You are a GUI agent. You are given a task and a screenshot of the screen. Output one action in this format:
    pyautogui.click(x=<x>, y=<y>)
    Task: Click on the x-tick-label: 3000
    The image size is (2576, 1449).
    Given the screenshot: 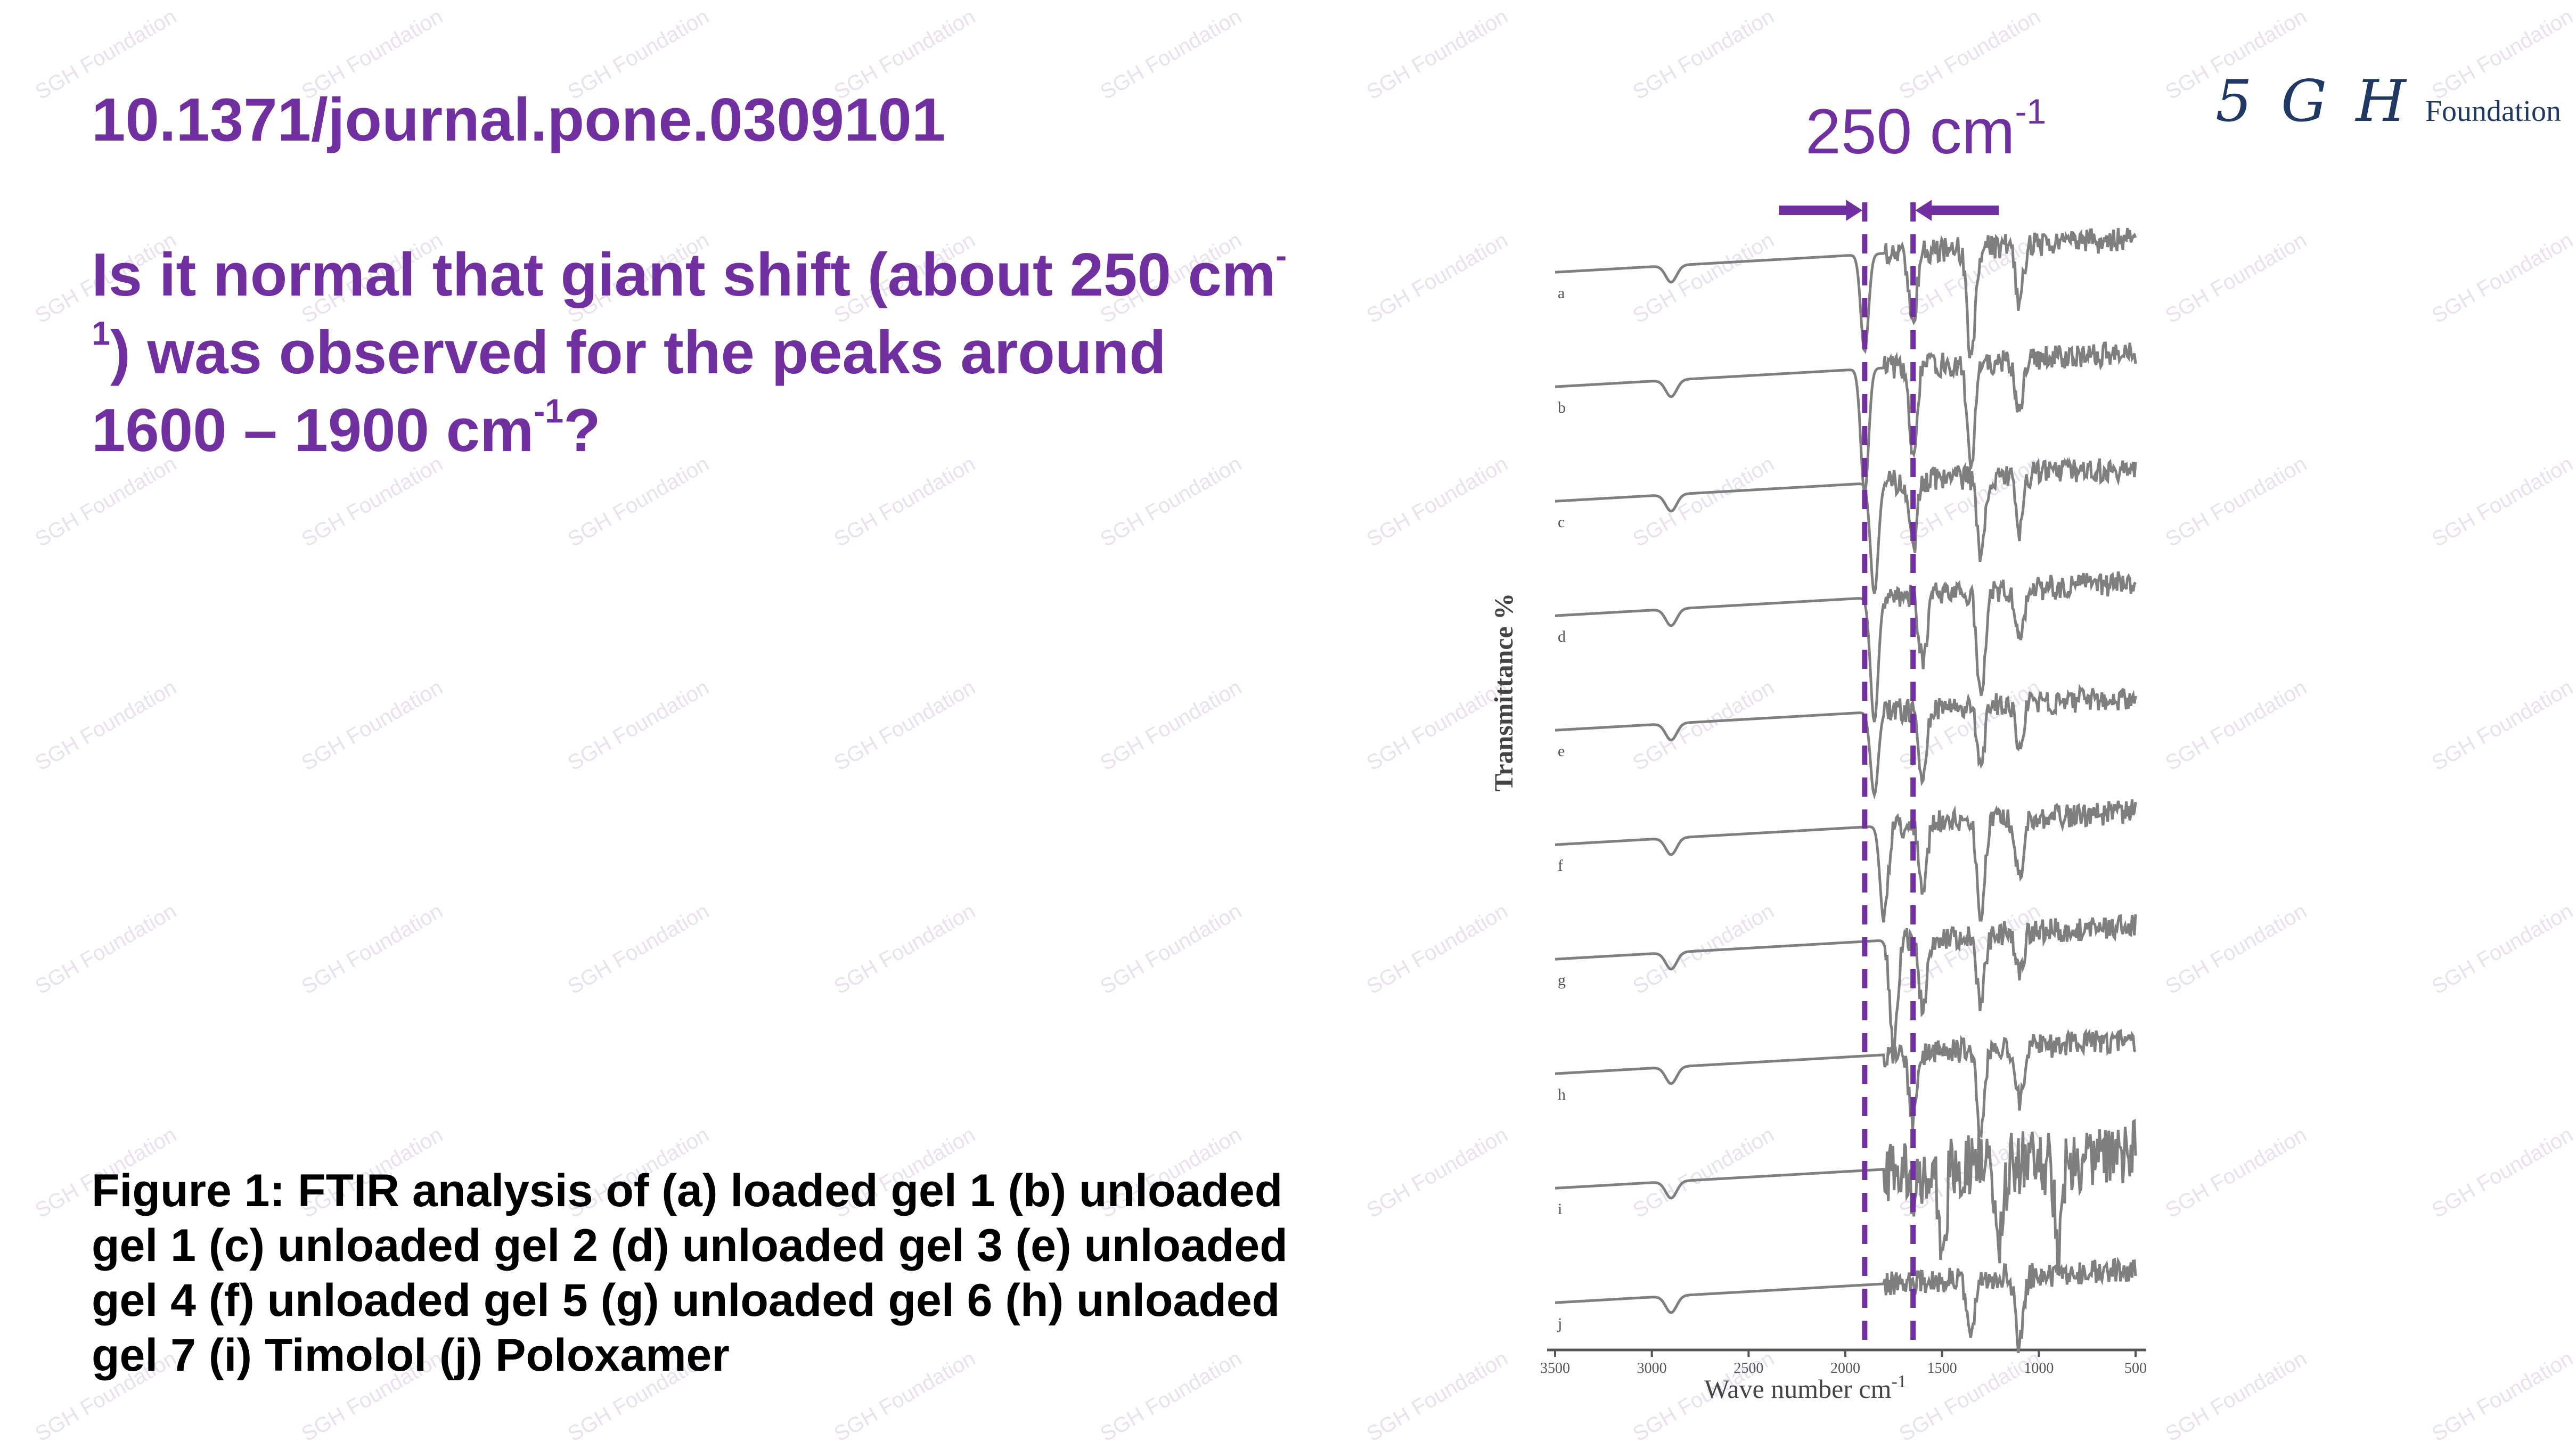 What is the action you would take?
    pyautogui.click(x=1652, y=1368)
    